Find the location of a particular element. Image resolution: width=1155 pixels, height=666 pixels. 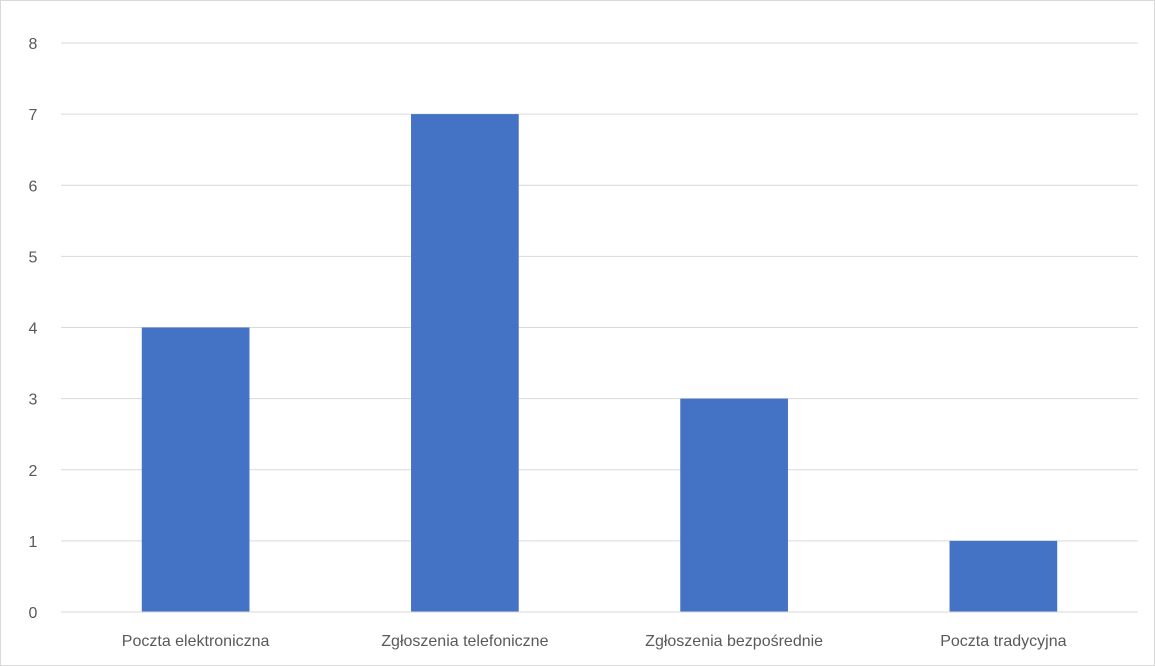

y-tick-label: 4 is located at coordinates (33, 329).